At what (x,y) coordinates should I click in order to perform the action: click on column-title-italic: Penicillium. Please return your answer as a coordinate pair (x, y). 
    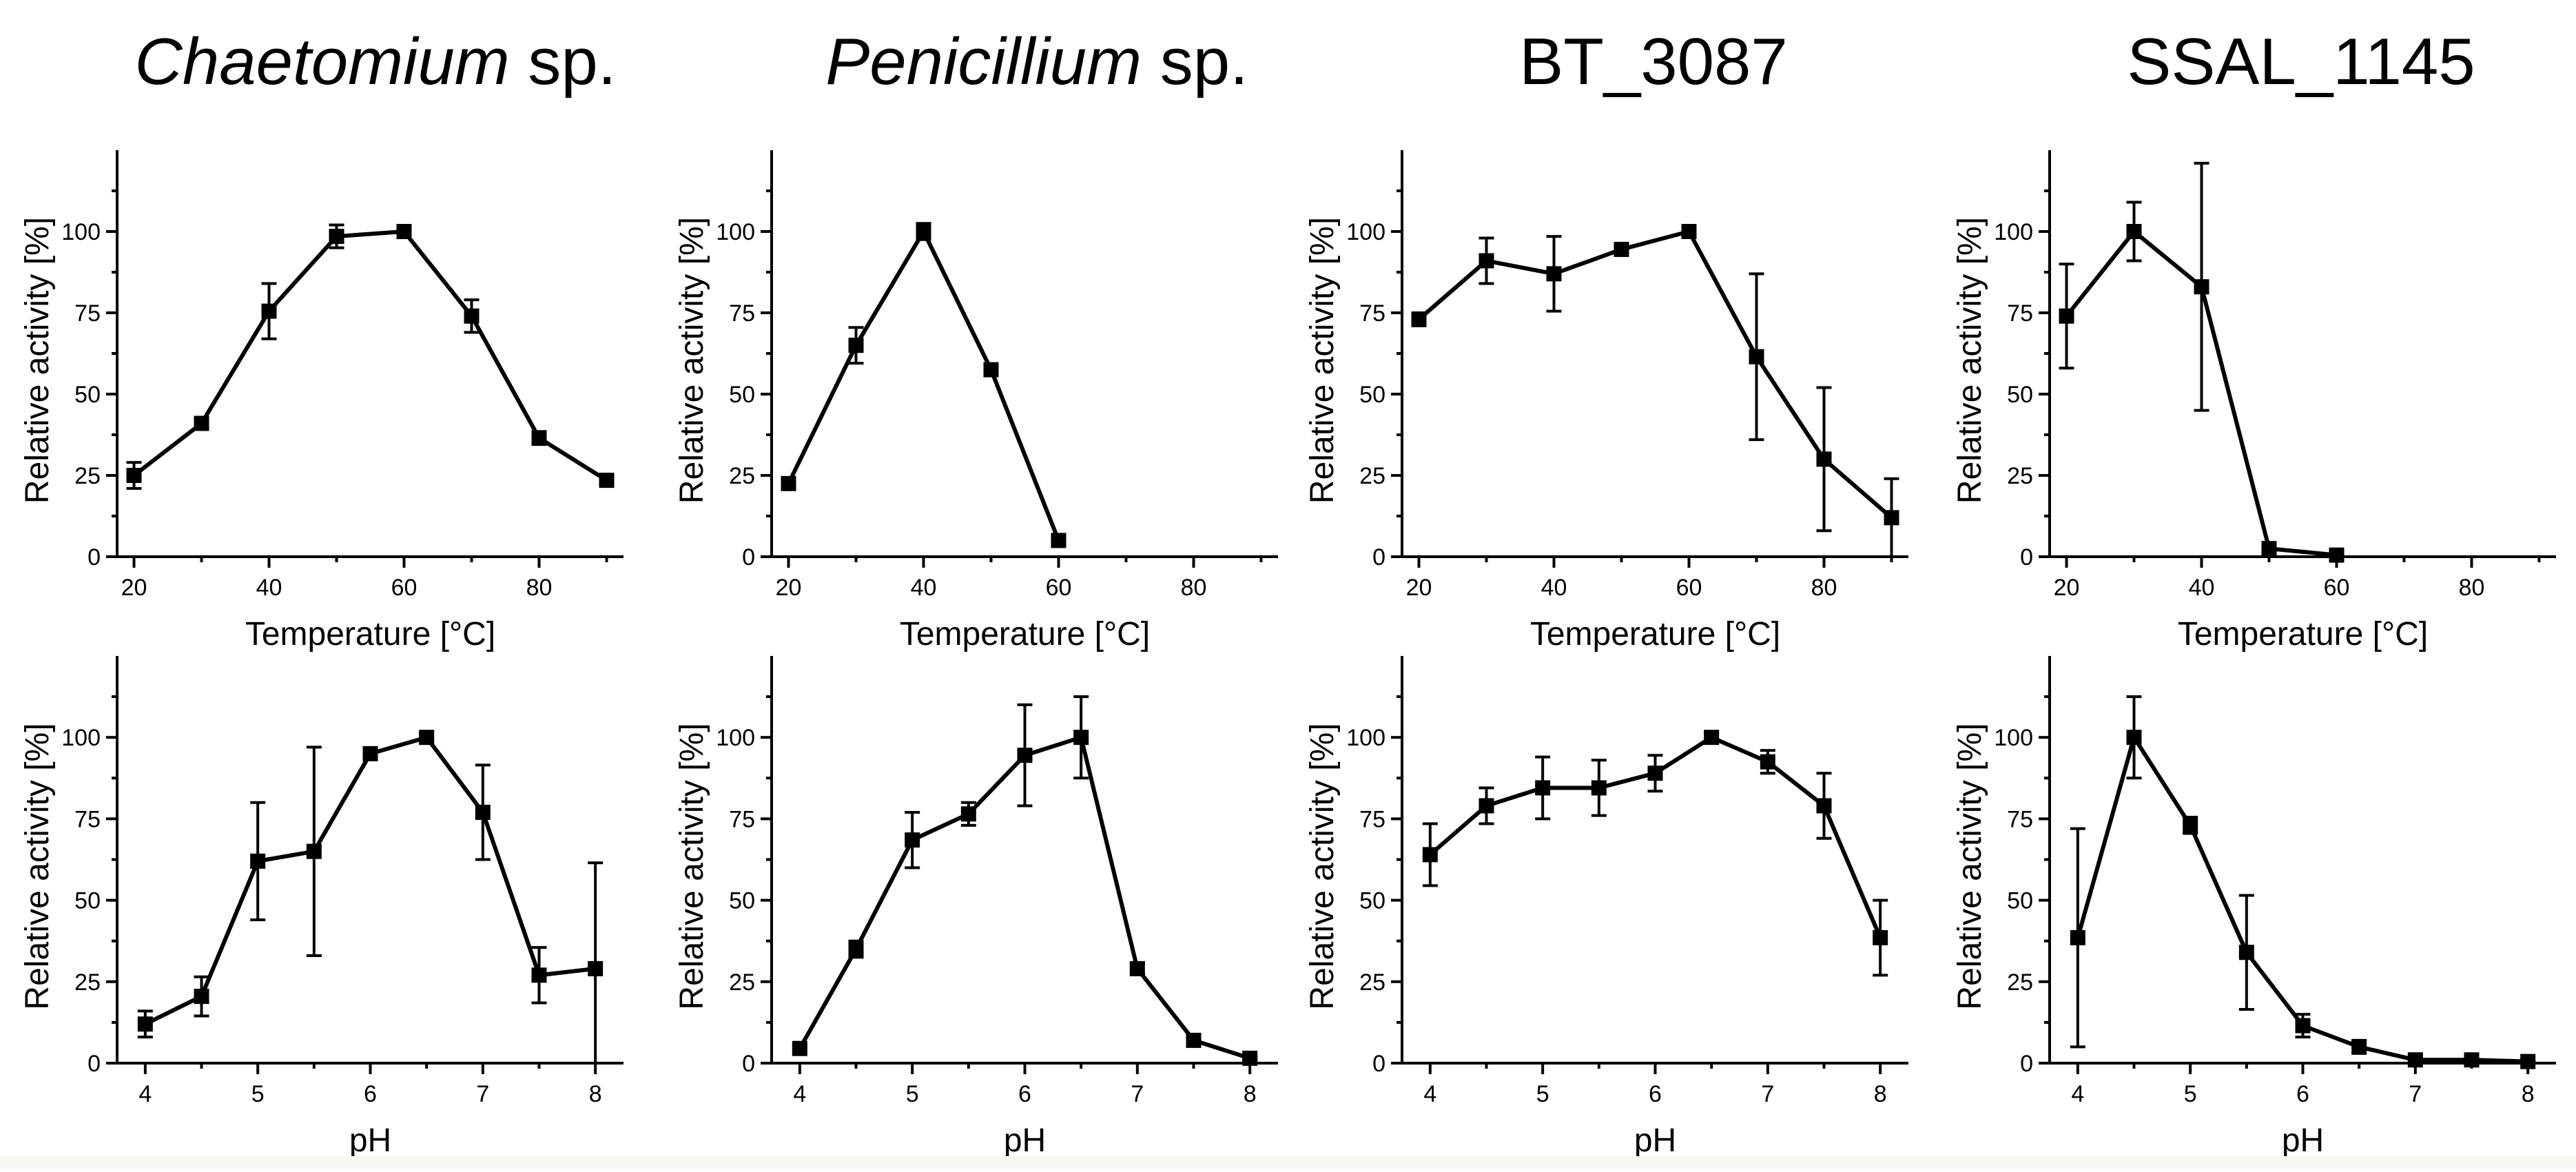
    Looking at the image, I should click on (983, 62).